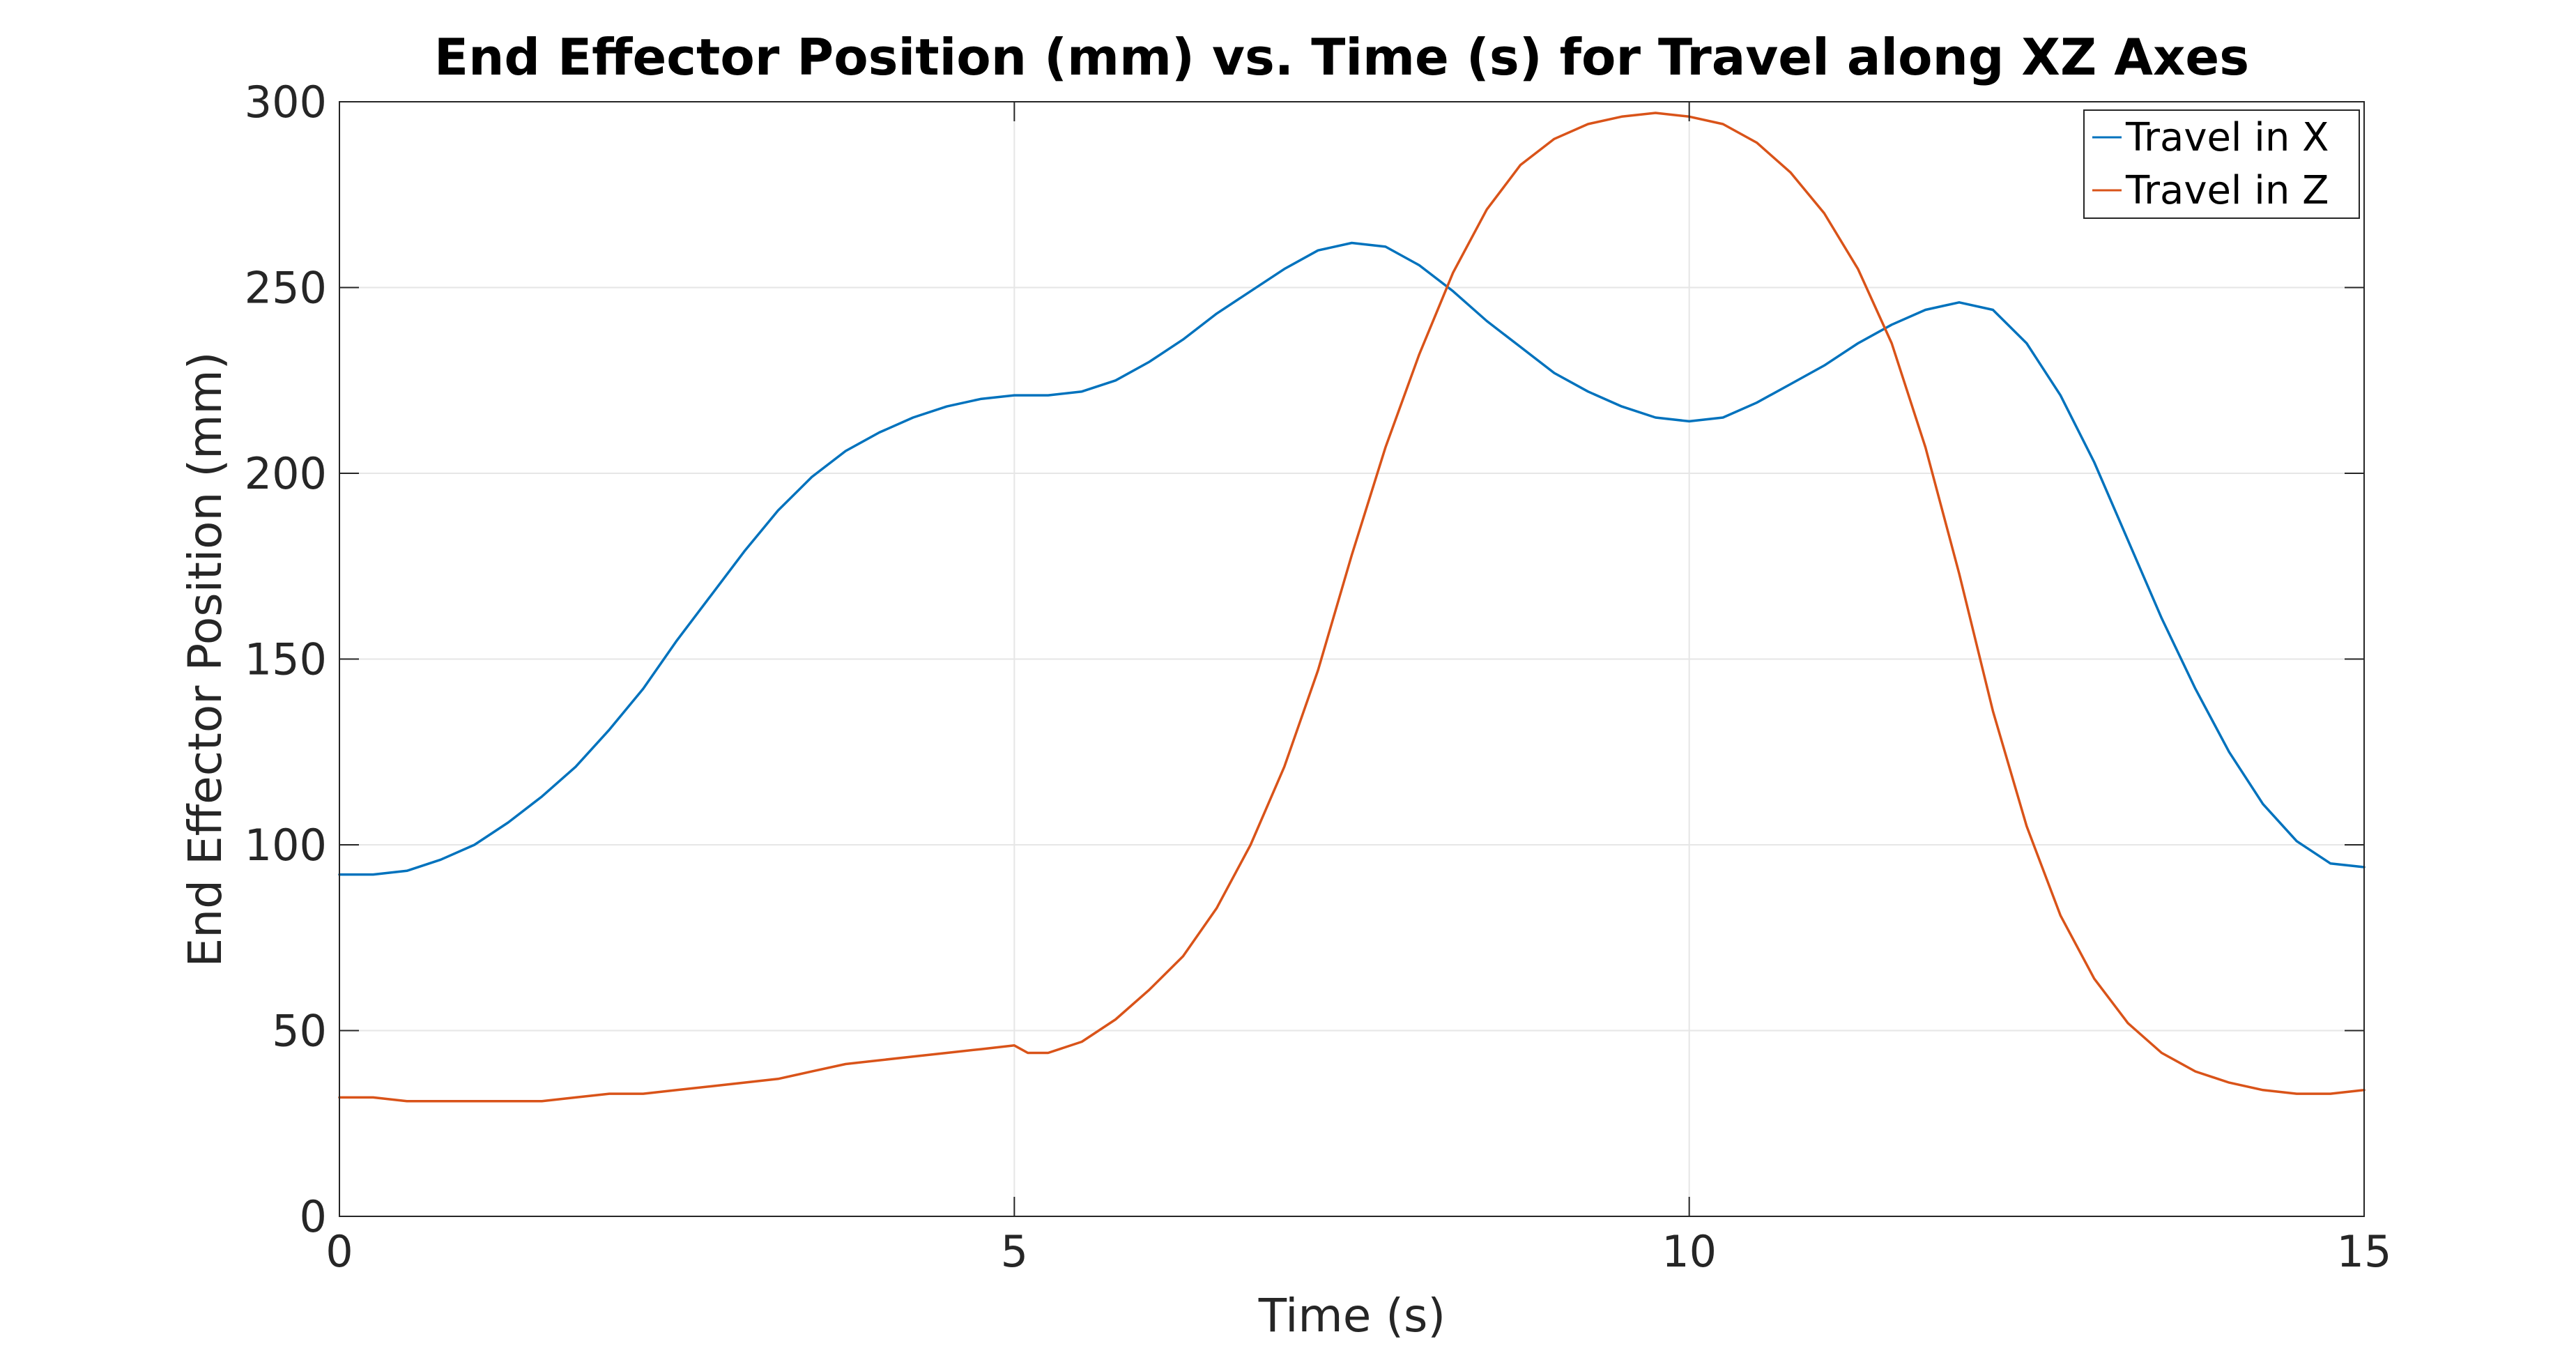 The width and height of the screenshot is (2576, 1346). Describe the element at coordinates (2227, 190) in the screenshot. I see `legend-label-z: Travel in Z` at that location.